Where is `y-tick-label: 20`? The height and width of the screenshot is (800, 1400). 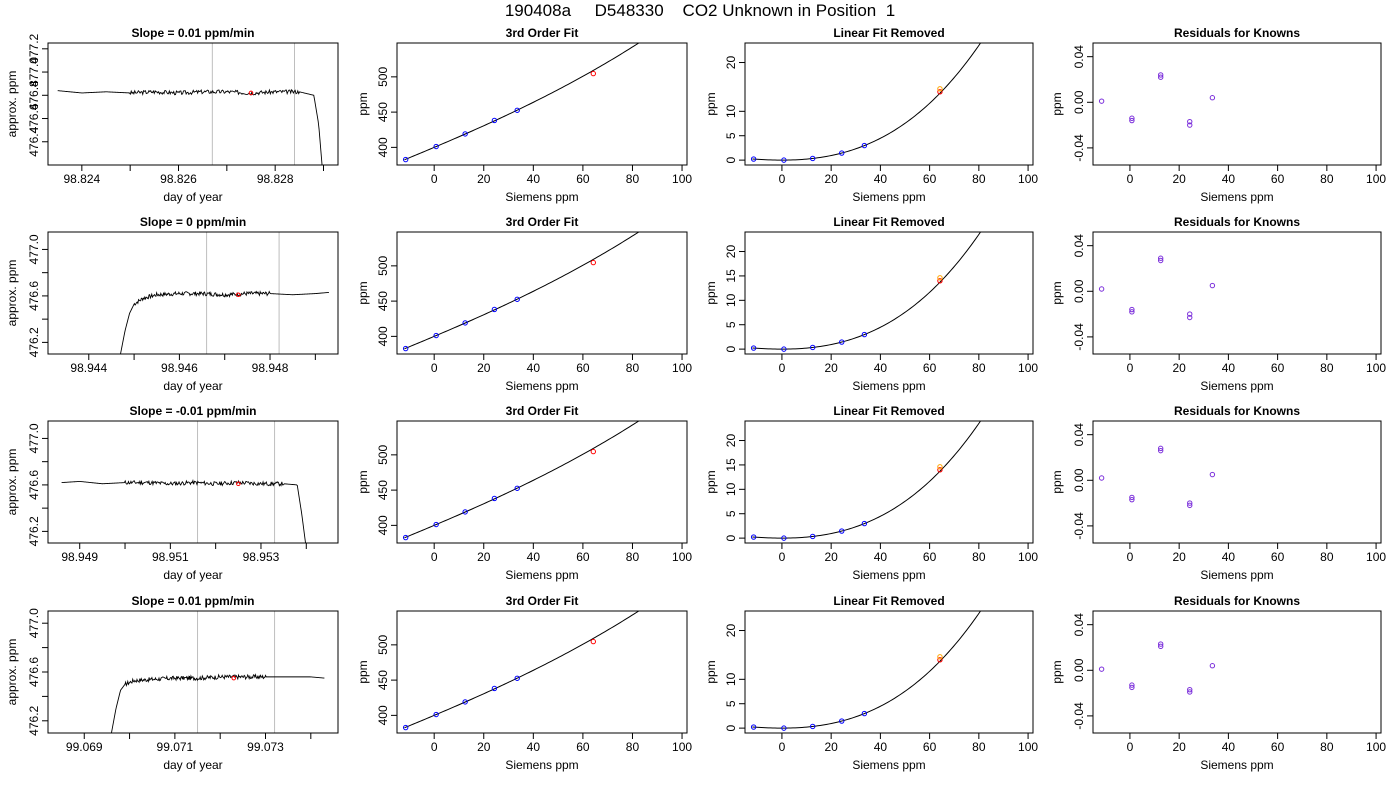 y-tick-label: 20 is located at coordinates (731, 441).